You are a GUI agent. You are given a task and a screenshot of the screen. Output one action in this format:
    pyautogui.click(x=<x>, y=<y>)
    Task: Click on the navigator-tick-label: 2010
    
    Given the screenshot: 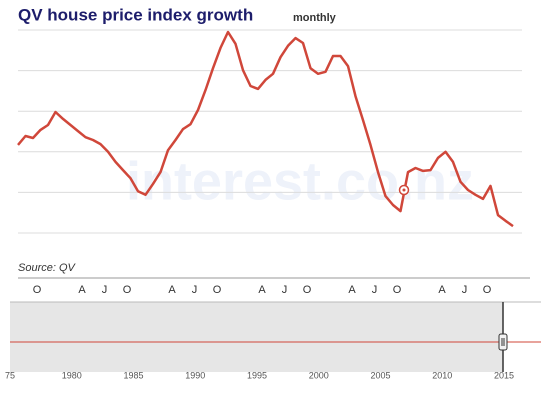 What is the action you would take?
    pyautogui.click(x=442, y=375)
    